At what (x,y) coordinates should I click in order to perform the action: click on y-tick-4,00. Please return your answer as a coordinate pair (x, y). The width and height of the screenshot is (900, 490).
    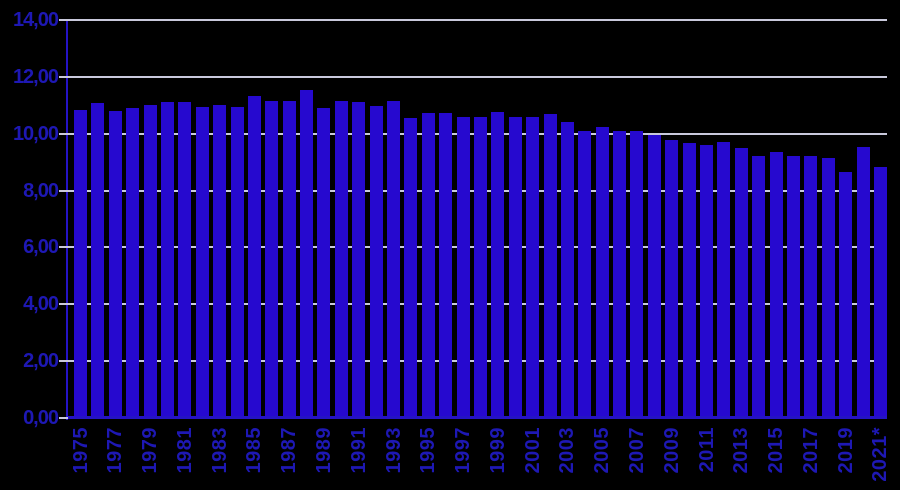
    Looking at the image, I should click on (66, 304).